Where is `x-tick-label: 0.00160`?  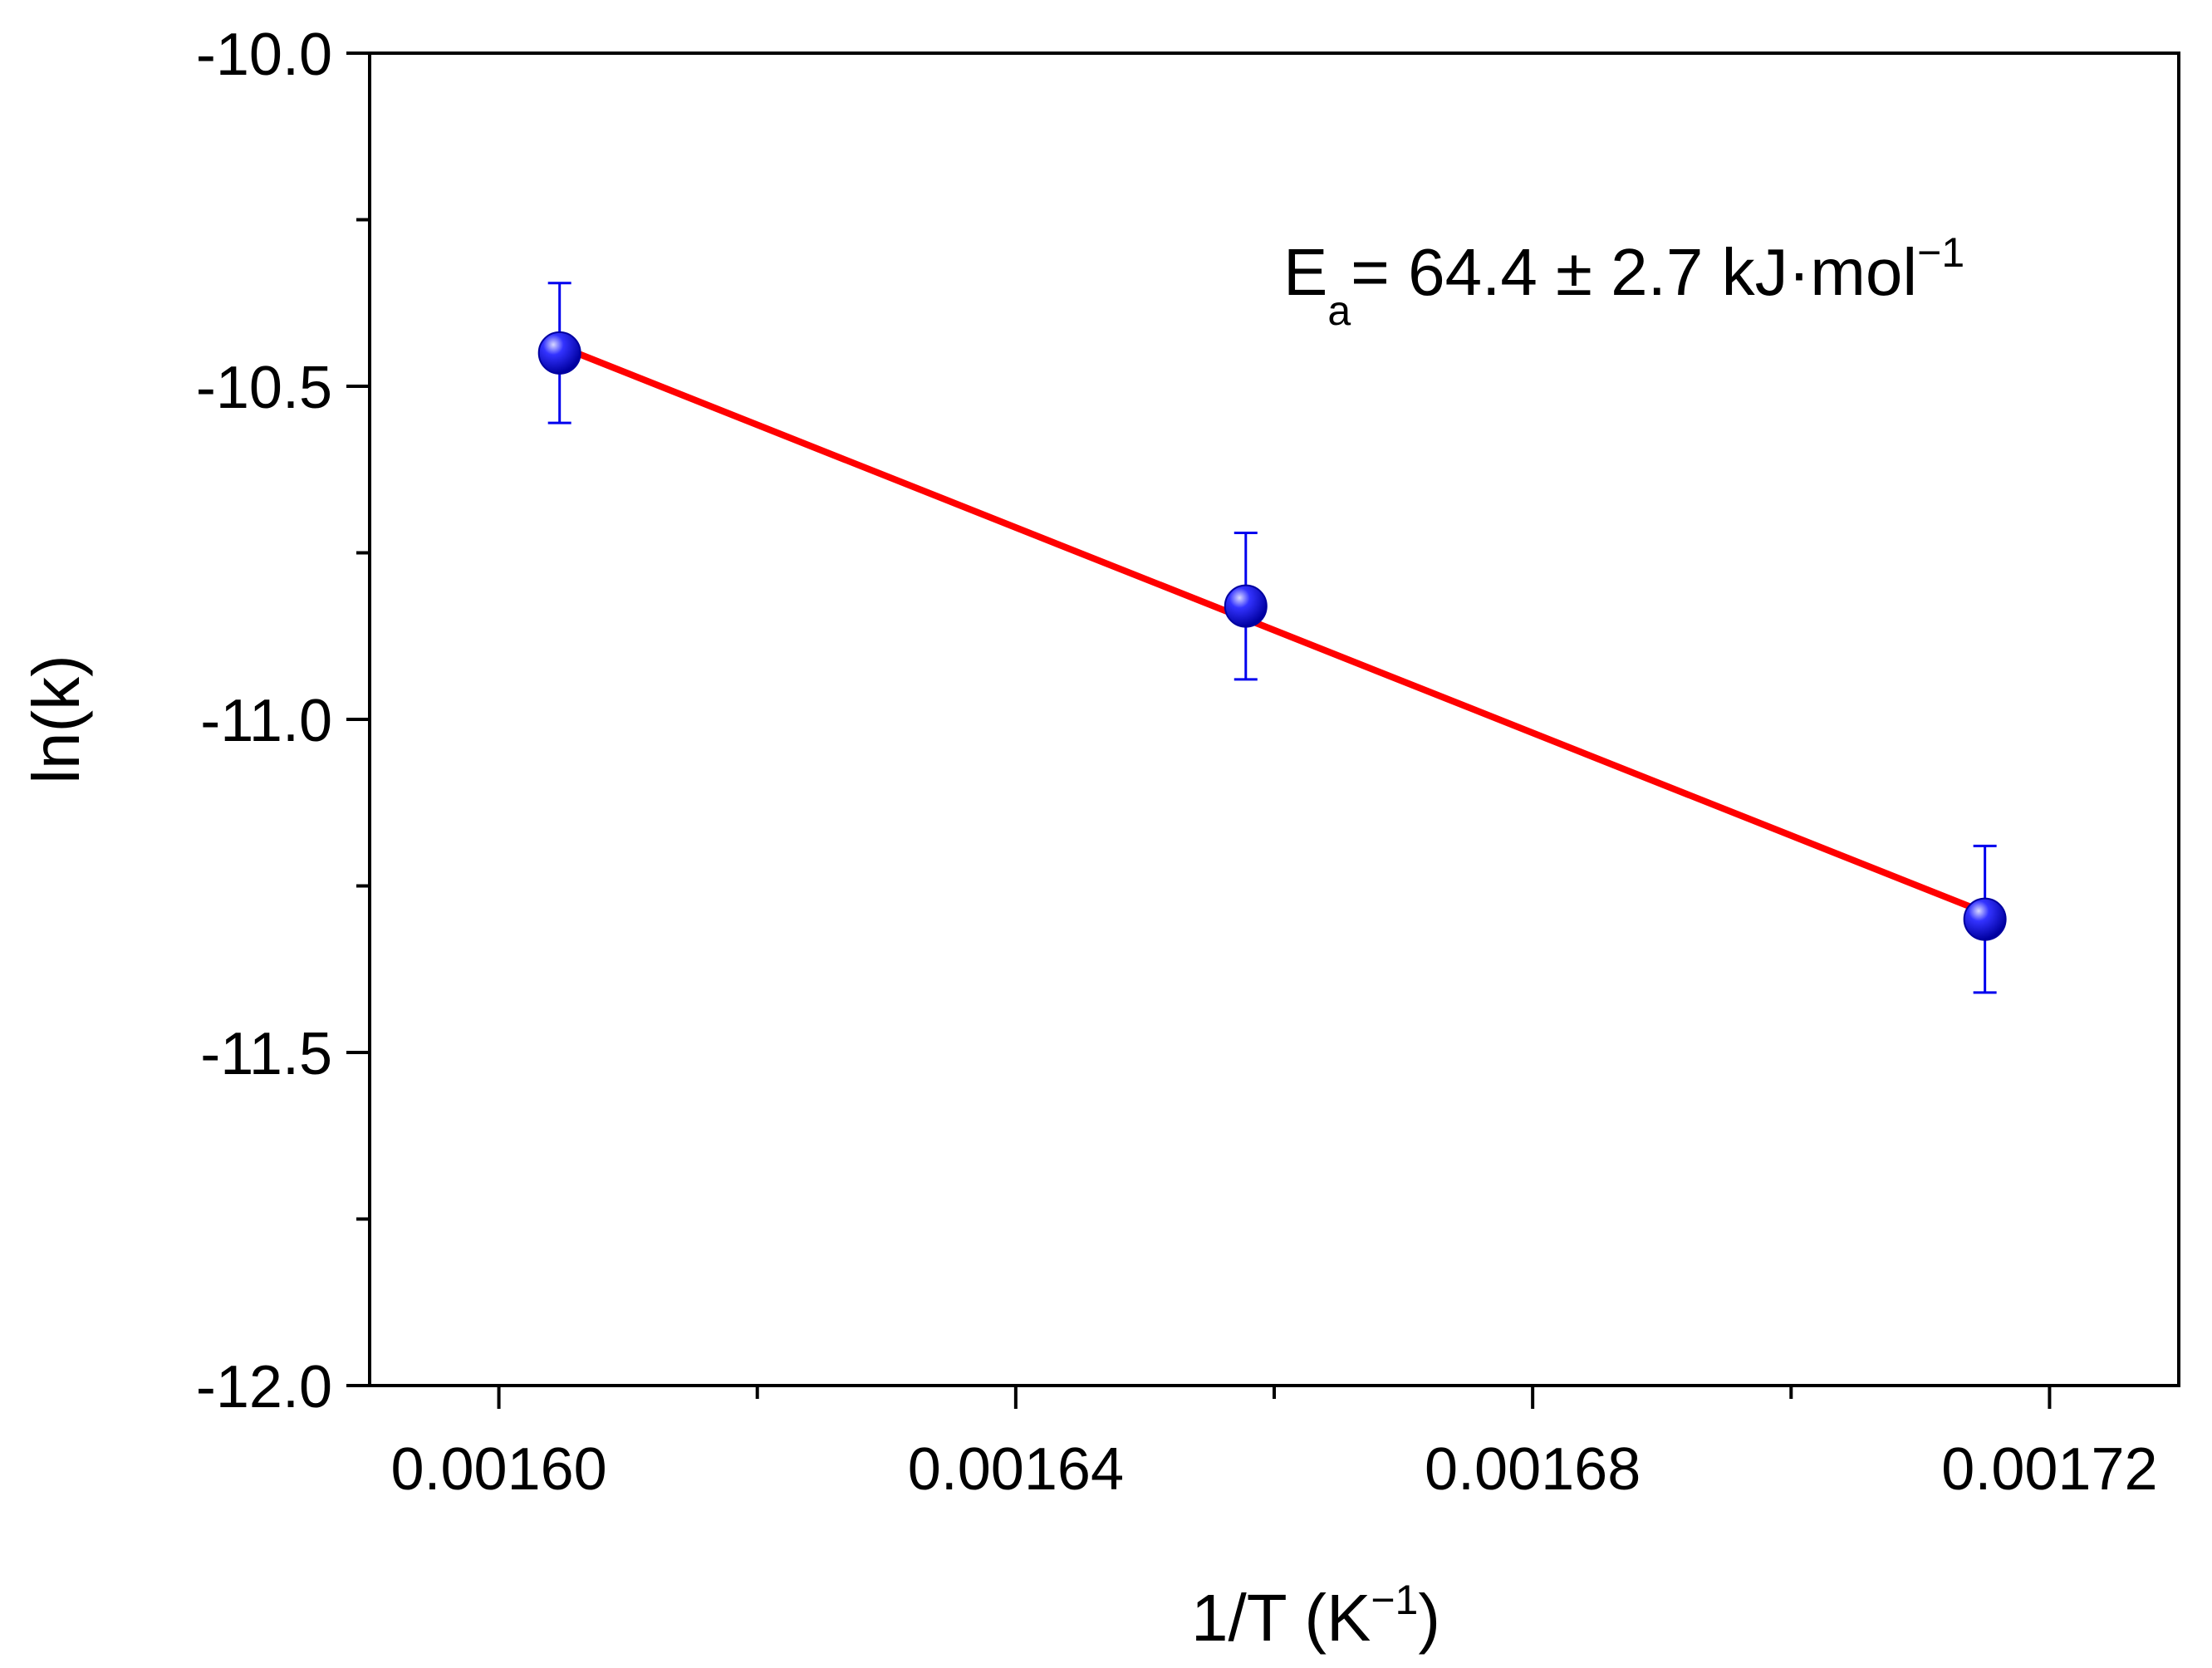
x-tick-label: 0.00160 is located at coordinates (498, 1470).